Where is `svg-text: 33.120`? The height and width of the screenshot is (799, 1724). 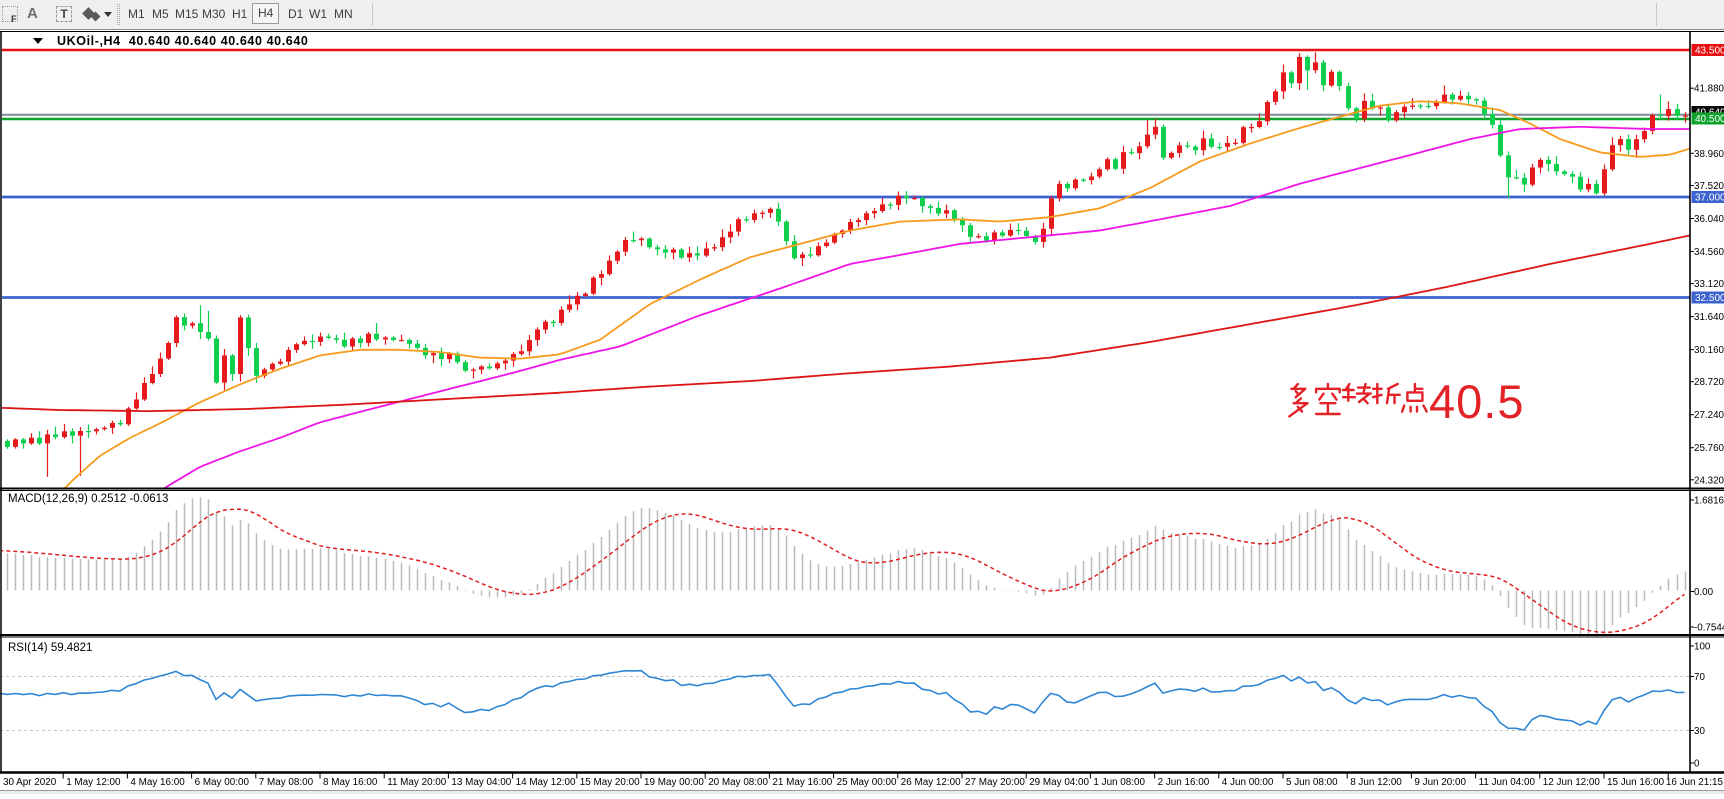
svg-text: 33.120 is located at coordinates (1709, 284).